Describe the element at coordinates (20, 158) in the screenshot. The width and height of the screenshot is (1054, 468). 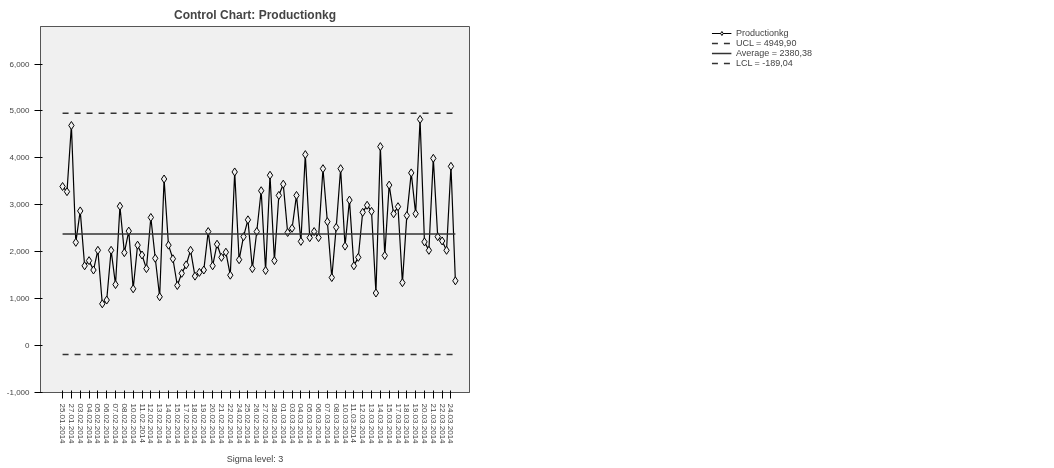
I see `y-tick-label: 4,000` at that location.